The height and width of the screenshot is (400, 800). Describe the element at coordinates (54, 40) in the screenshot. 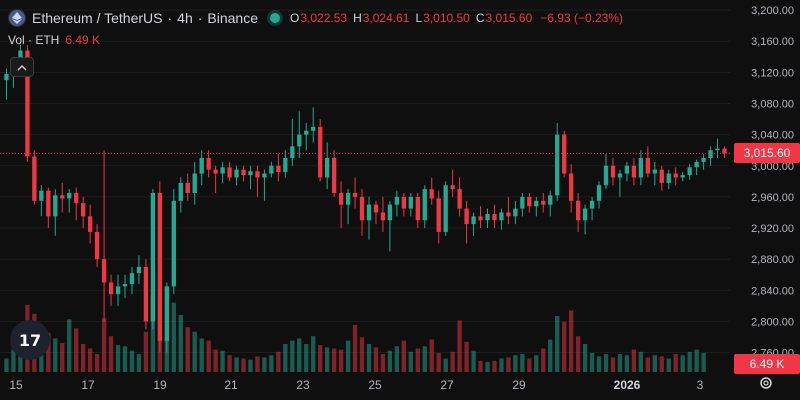

I see `volume-legend: Vol · ETH 6.49 K` at that location.